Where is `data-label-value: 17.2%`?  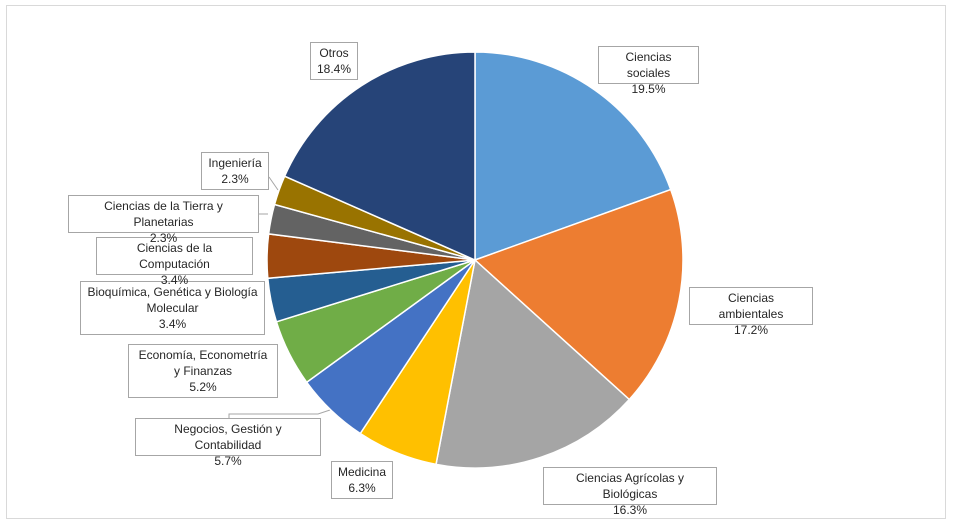
data-label-value: 17.2% is located at coordinates (751, 330).